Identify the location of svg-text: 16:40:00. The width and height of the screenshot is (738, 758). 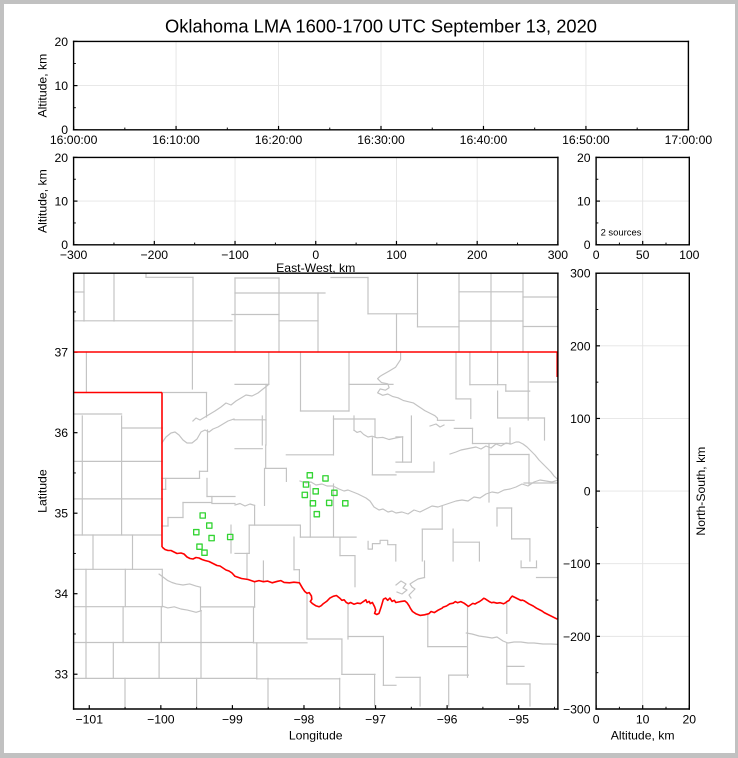
(484, 140).